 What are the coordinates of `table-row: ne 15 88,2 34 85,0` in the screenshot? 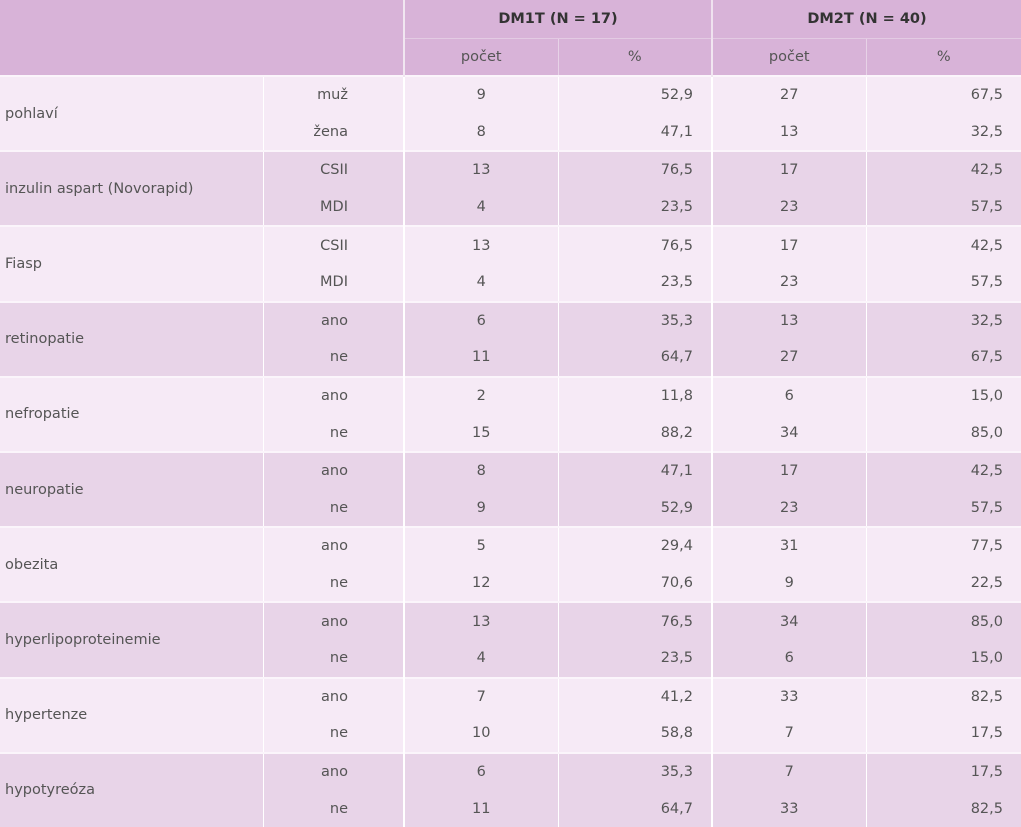 It's located at (510, 433).